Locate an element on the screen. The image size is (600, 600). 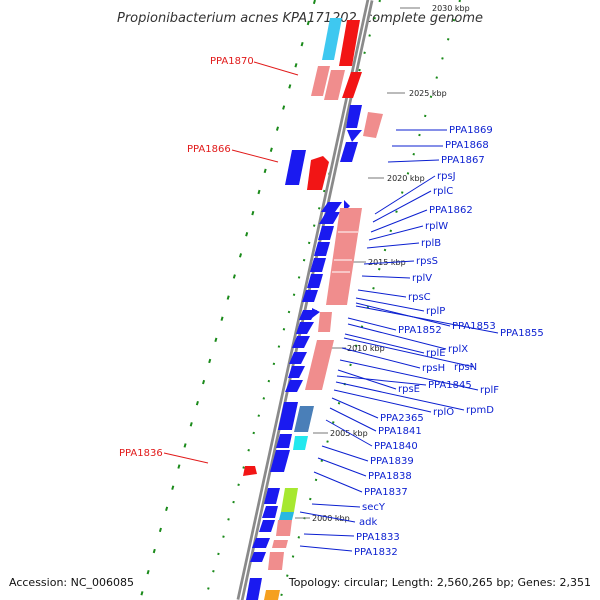
gene-label-ppa1868: PPA1868 is located at coordinates (467, 145).